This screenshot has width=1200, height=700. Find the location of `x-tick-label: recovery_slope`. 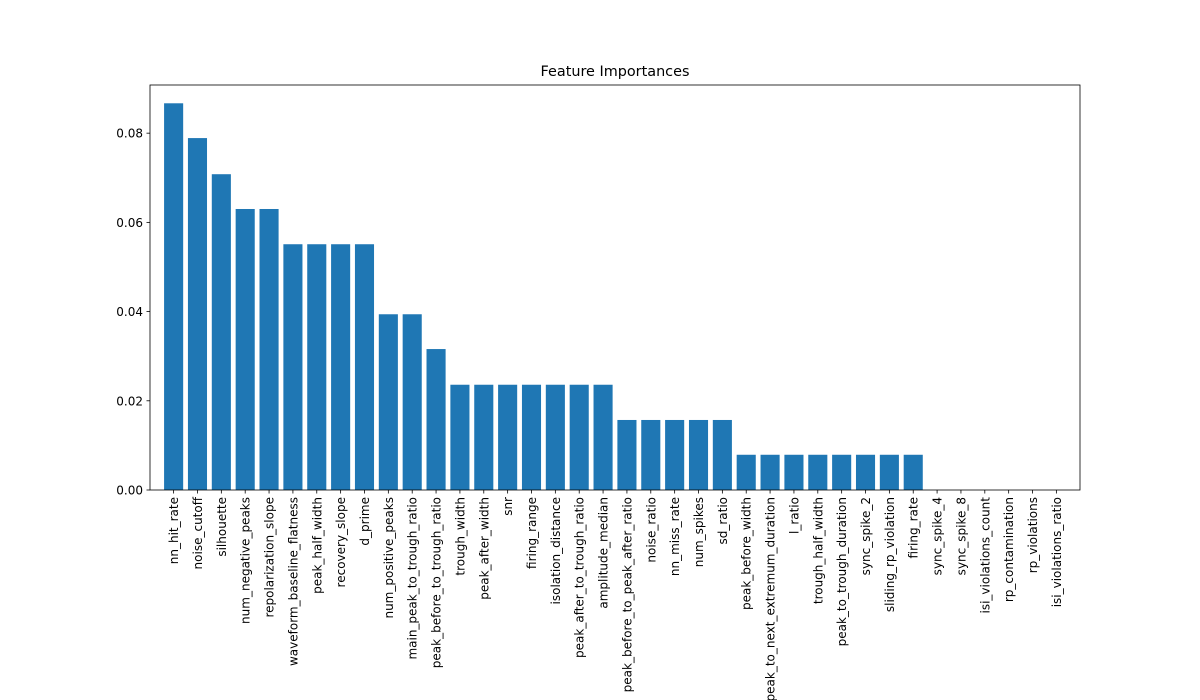

x-tick-label: recovery_slope is located at coordinates (341, 542).